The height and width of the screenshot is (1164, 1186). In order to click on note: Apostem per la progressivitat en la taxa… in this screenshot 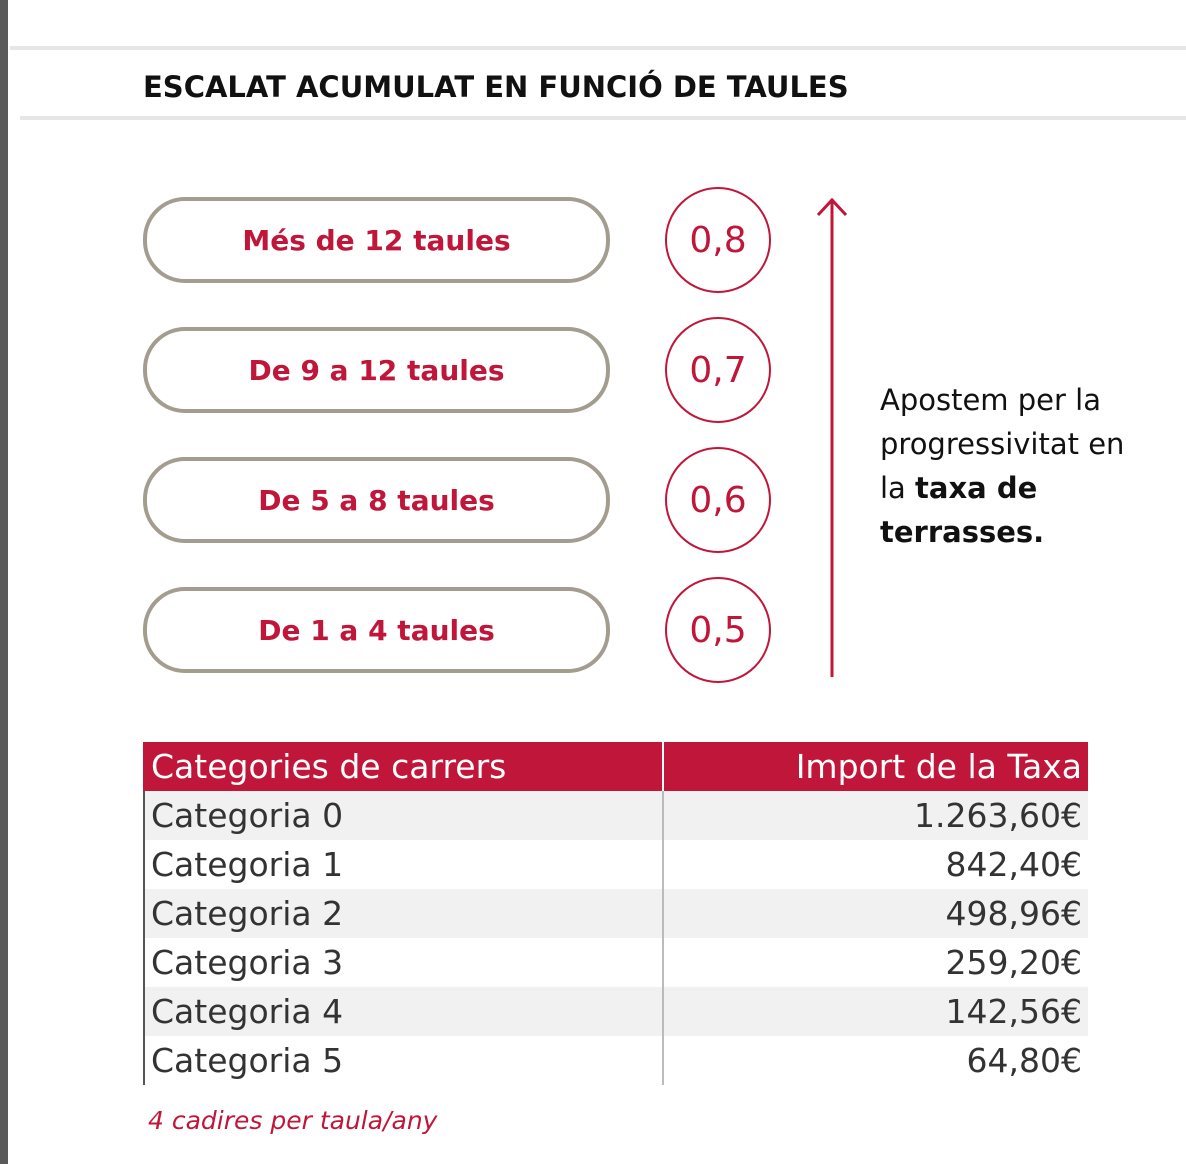, I will do `click(1010, 466)`.